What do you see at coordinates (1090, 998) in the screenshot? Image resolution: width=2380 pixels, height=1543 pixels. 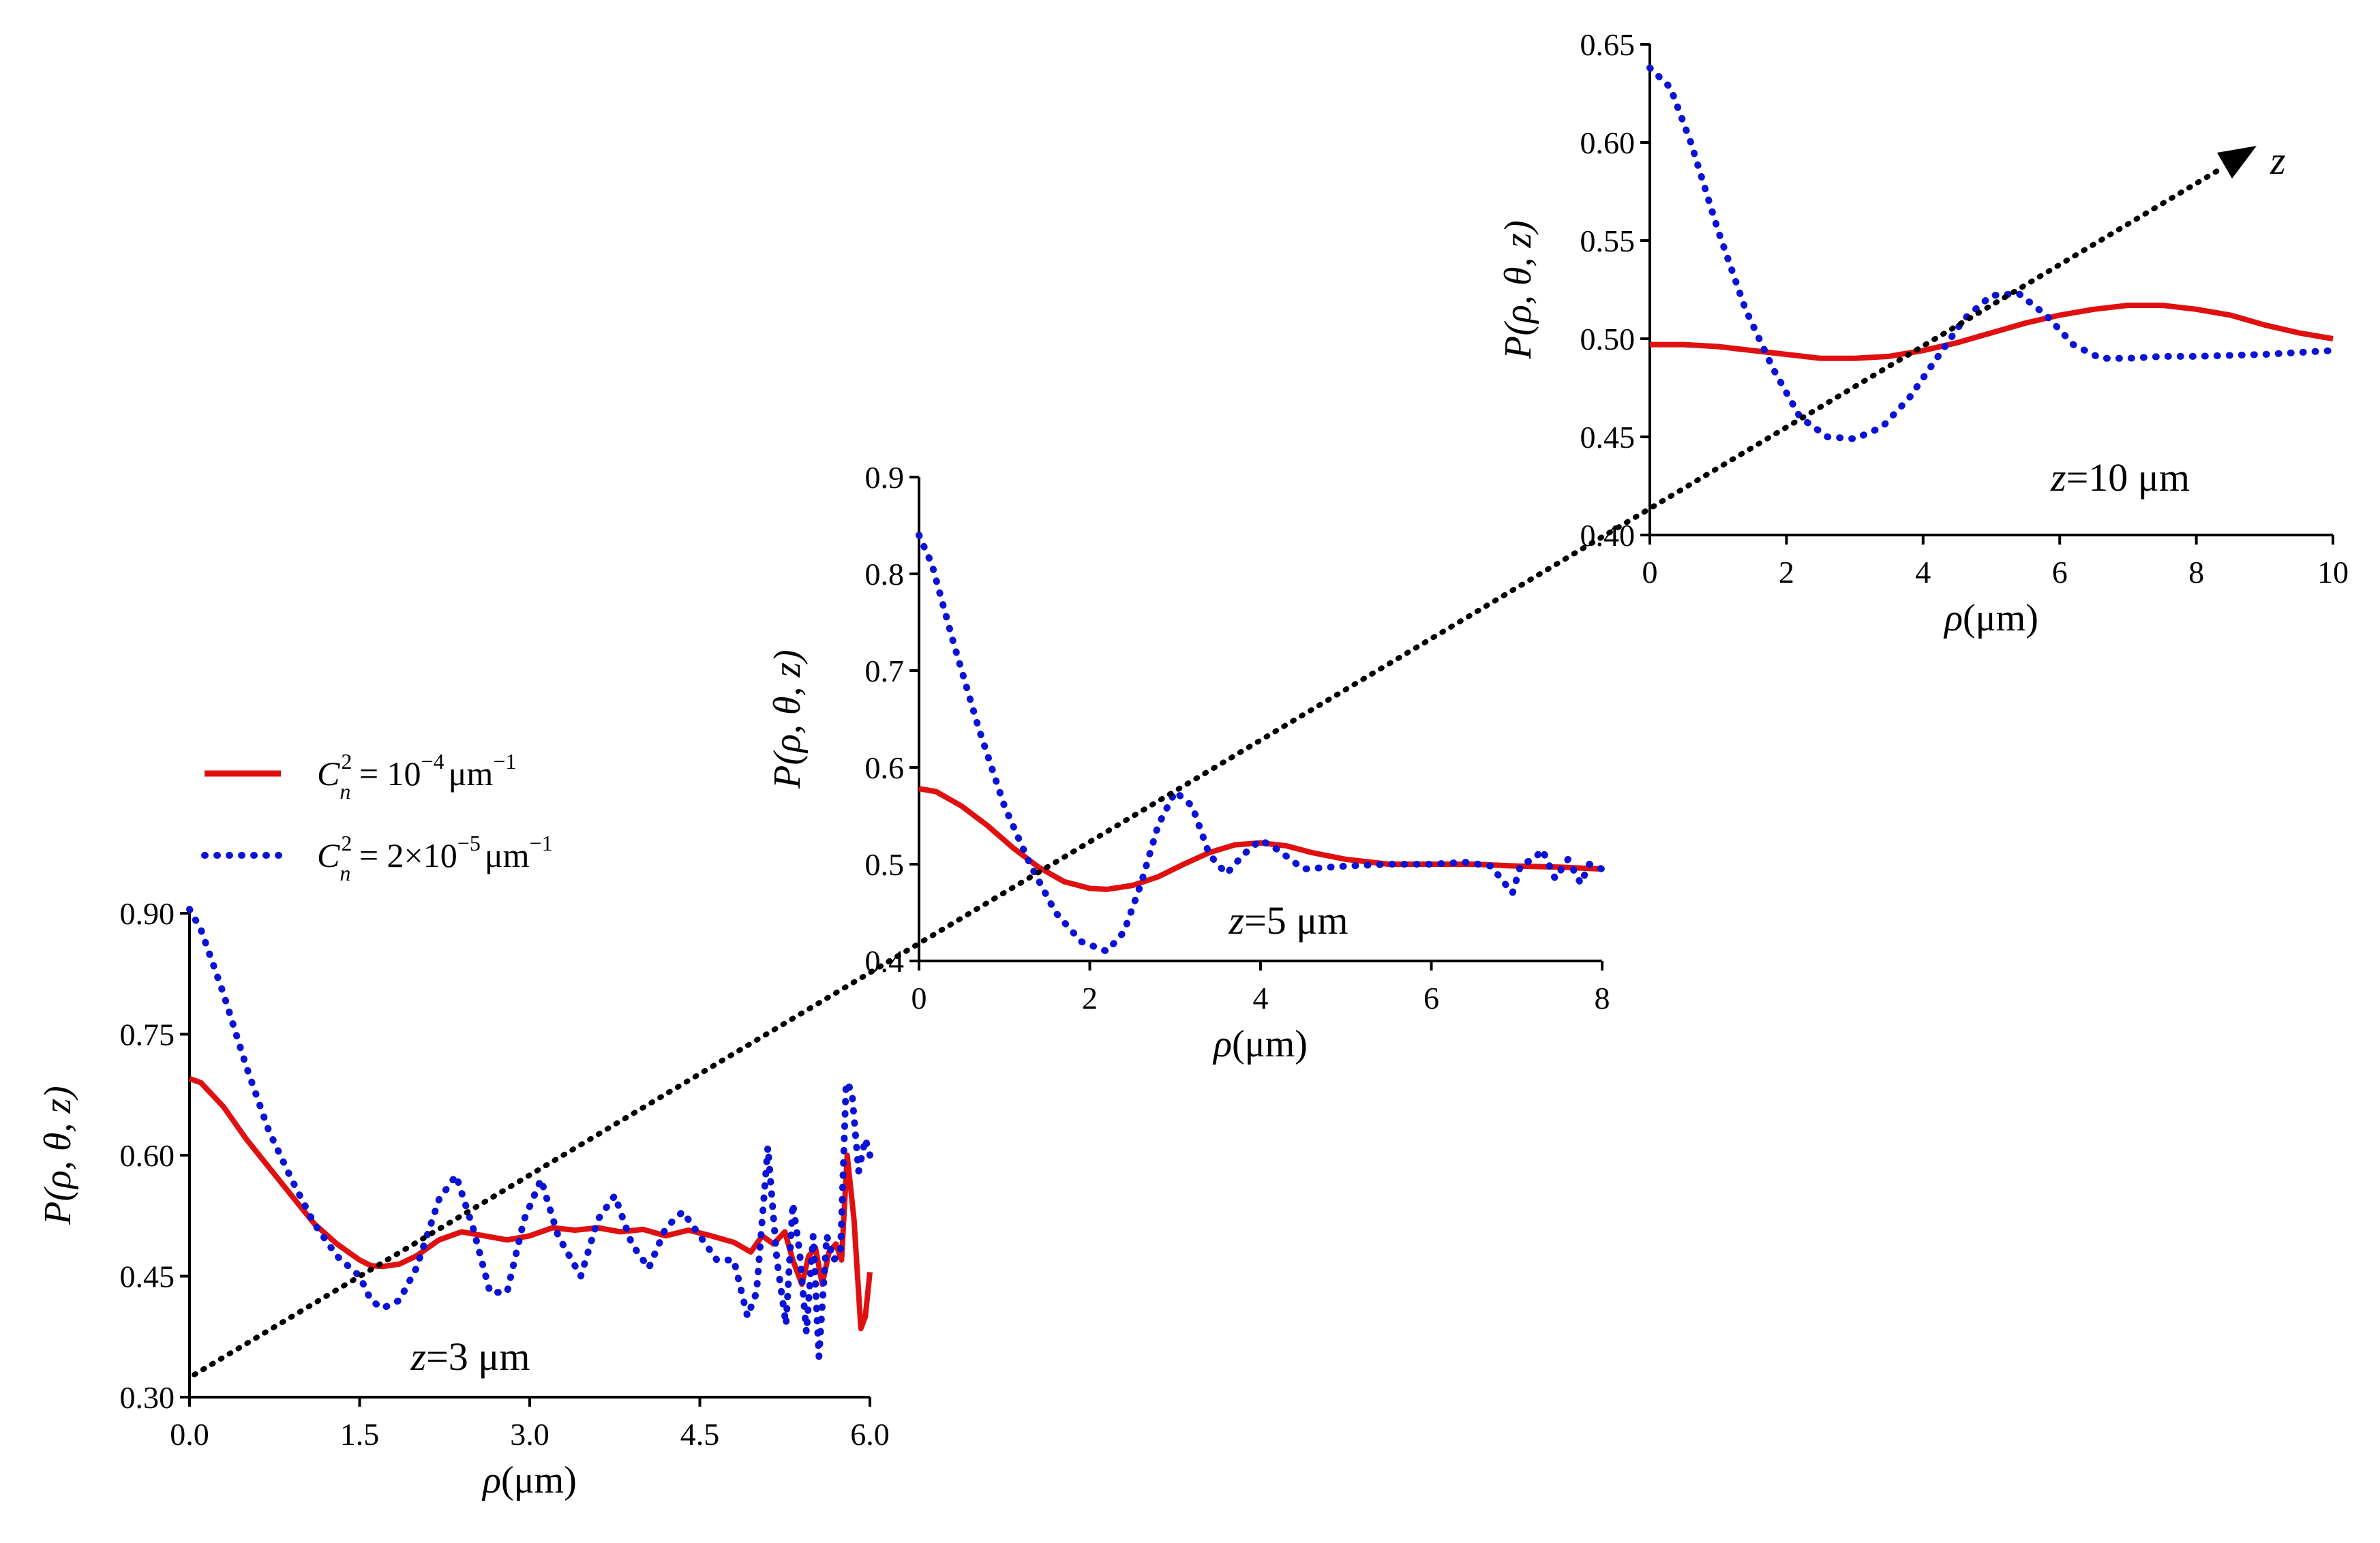 I see `x-tick-label-z5: 2` at bounding box center [1090, 998].